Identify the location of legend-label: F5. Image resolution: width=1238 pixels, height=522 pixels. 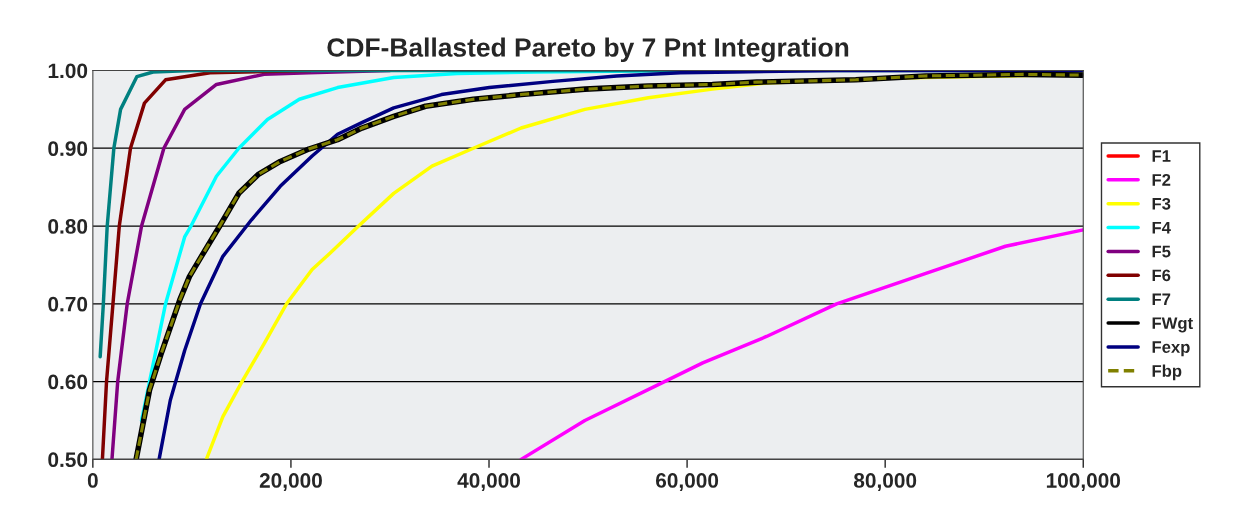
(1161, 251).